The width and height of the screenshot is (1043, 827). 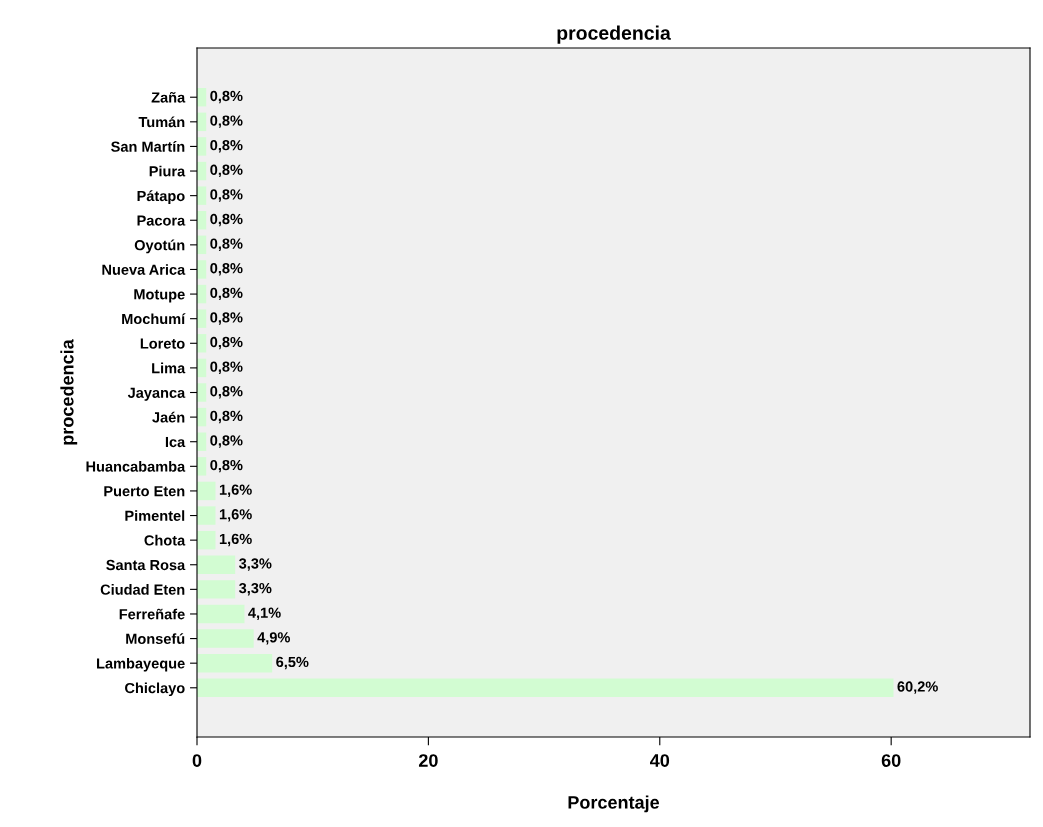 I want to click on chart-title: procedencia, so click(x=614, y=34).